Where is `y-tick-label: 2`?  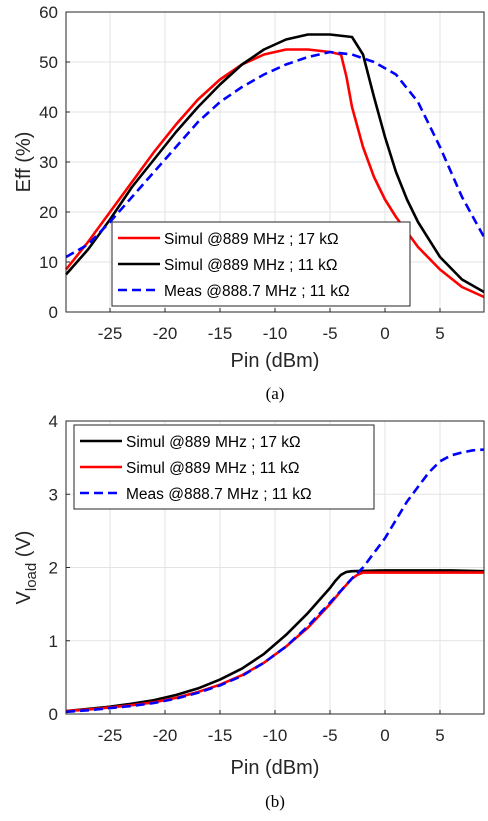
y-tick-label: 2 is located at coordinates (53, 568).